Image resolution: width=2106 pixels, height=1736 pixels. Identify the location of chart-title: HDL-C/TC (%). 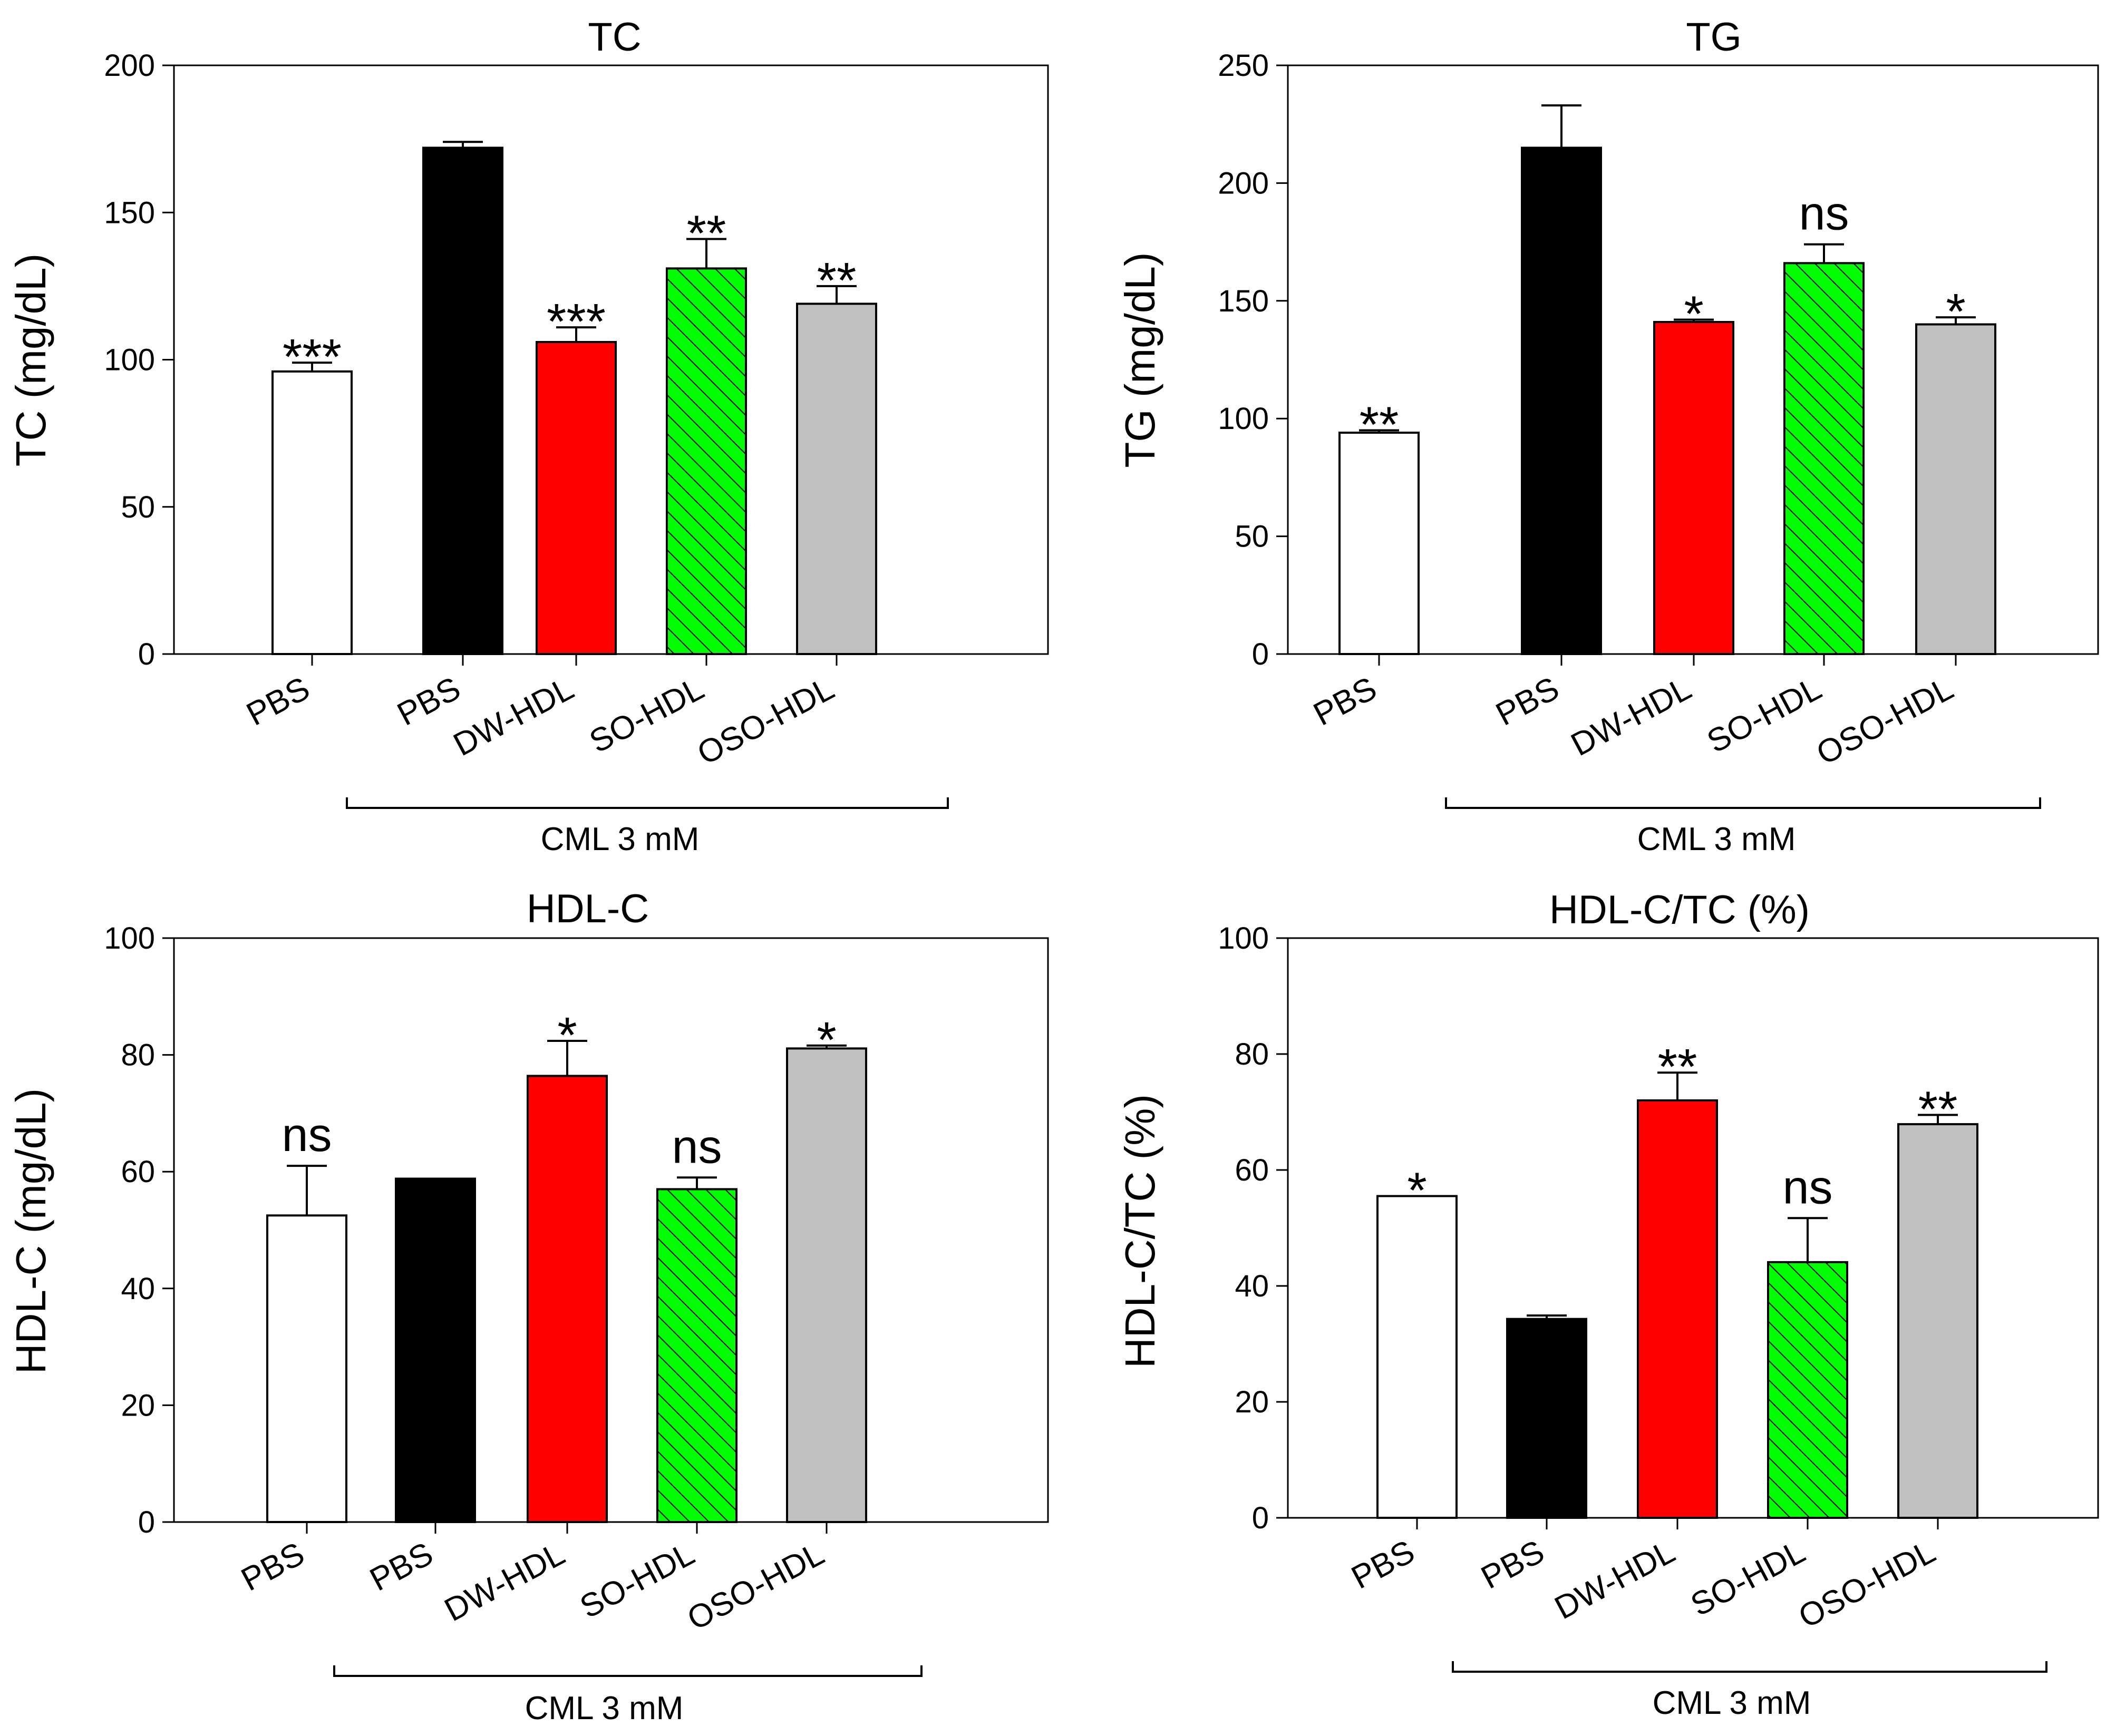
(1680, 909).